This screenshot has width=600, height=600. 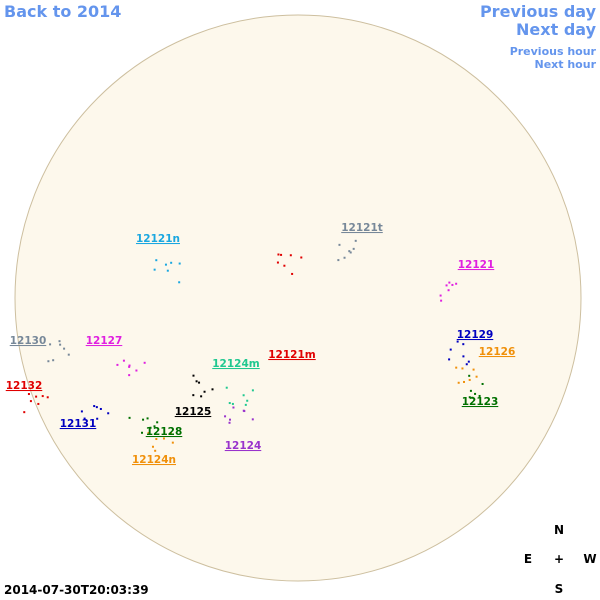 What do you see at coordinates (292, 355) in the screenshot?
I see `region-label: 12121m` at bounding box center [292, 355].